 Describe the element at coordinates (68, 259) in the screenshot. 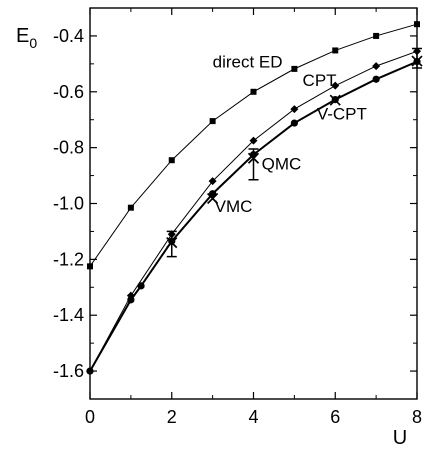

I see `y-tick-label: -1.2` at that location.